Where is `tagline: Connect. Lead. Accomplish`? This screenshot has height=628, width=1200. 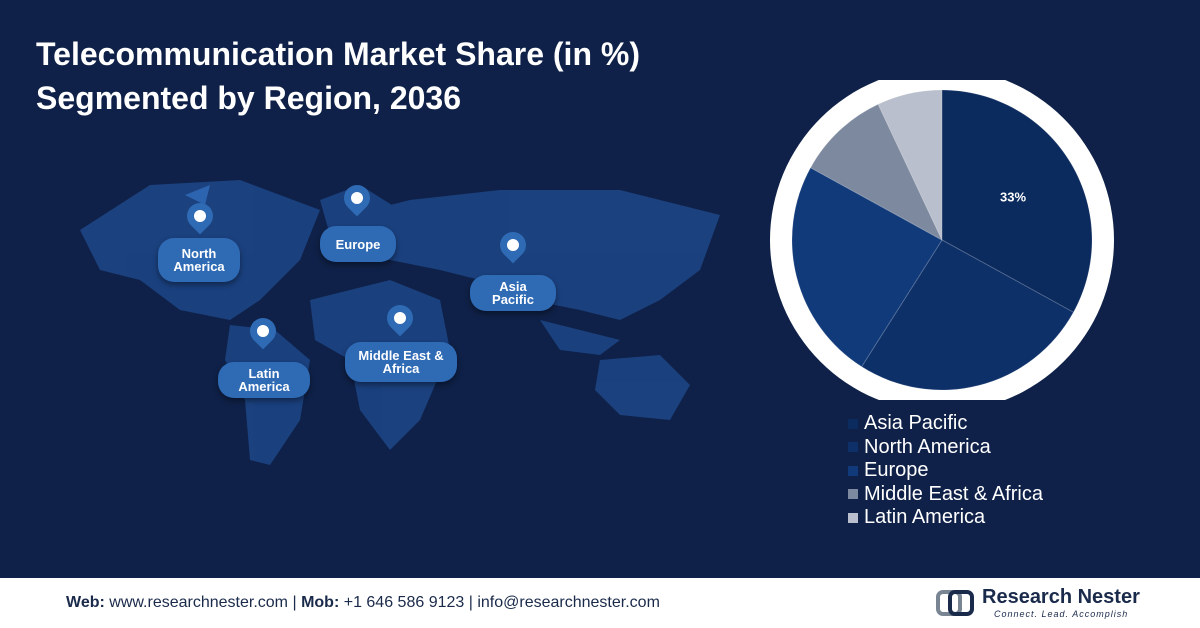
tagline: Connect. Lead. Accomplish is located at coordinates (1061, 614).